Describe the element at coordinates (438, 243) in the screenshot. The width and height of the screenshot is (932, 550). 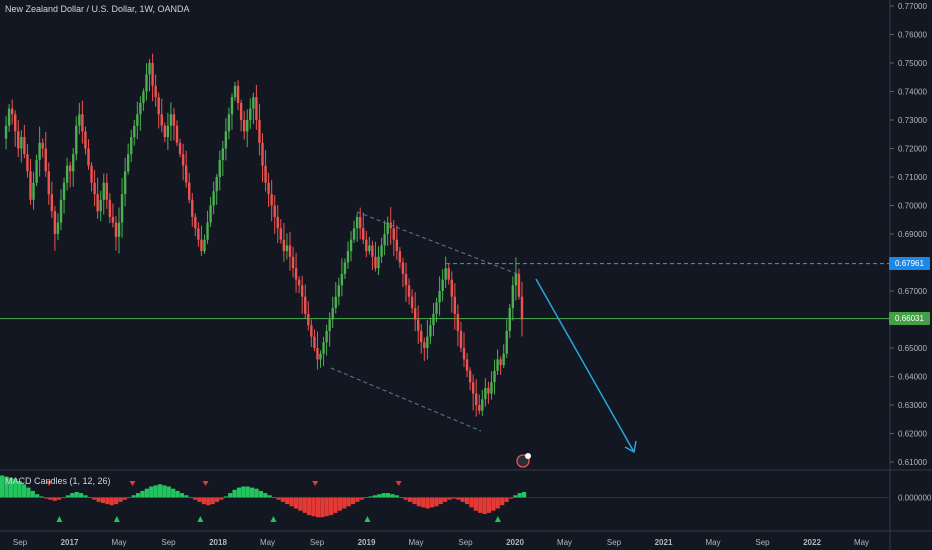
I see `channel-upper-line` at that location.